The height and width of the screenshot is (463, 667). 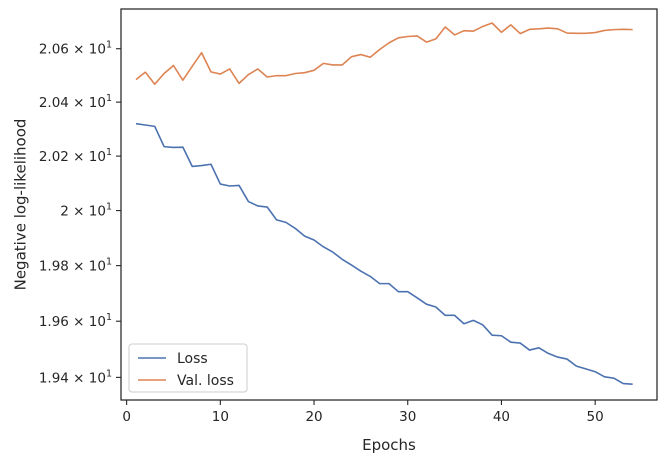 What do you see at coordinates (188, 368) in the screenshot?
I see `legend: Loss Val. loss` at bounding box center [188, 368].